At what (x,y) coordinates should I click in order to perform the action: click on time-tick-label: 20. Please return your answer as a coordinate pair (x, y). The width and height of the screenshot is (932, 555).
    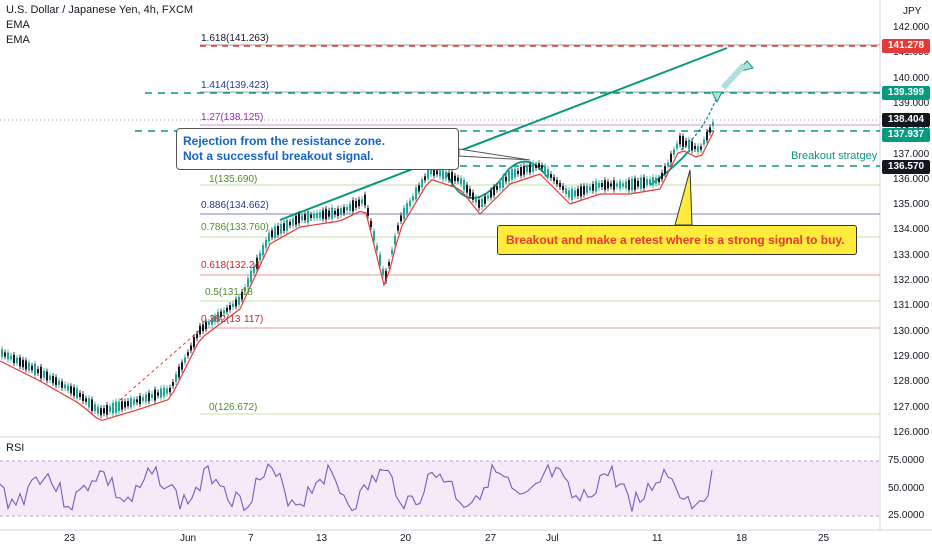
    Looking at the image, I should click on (406, 538).